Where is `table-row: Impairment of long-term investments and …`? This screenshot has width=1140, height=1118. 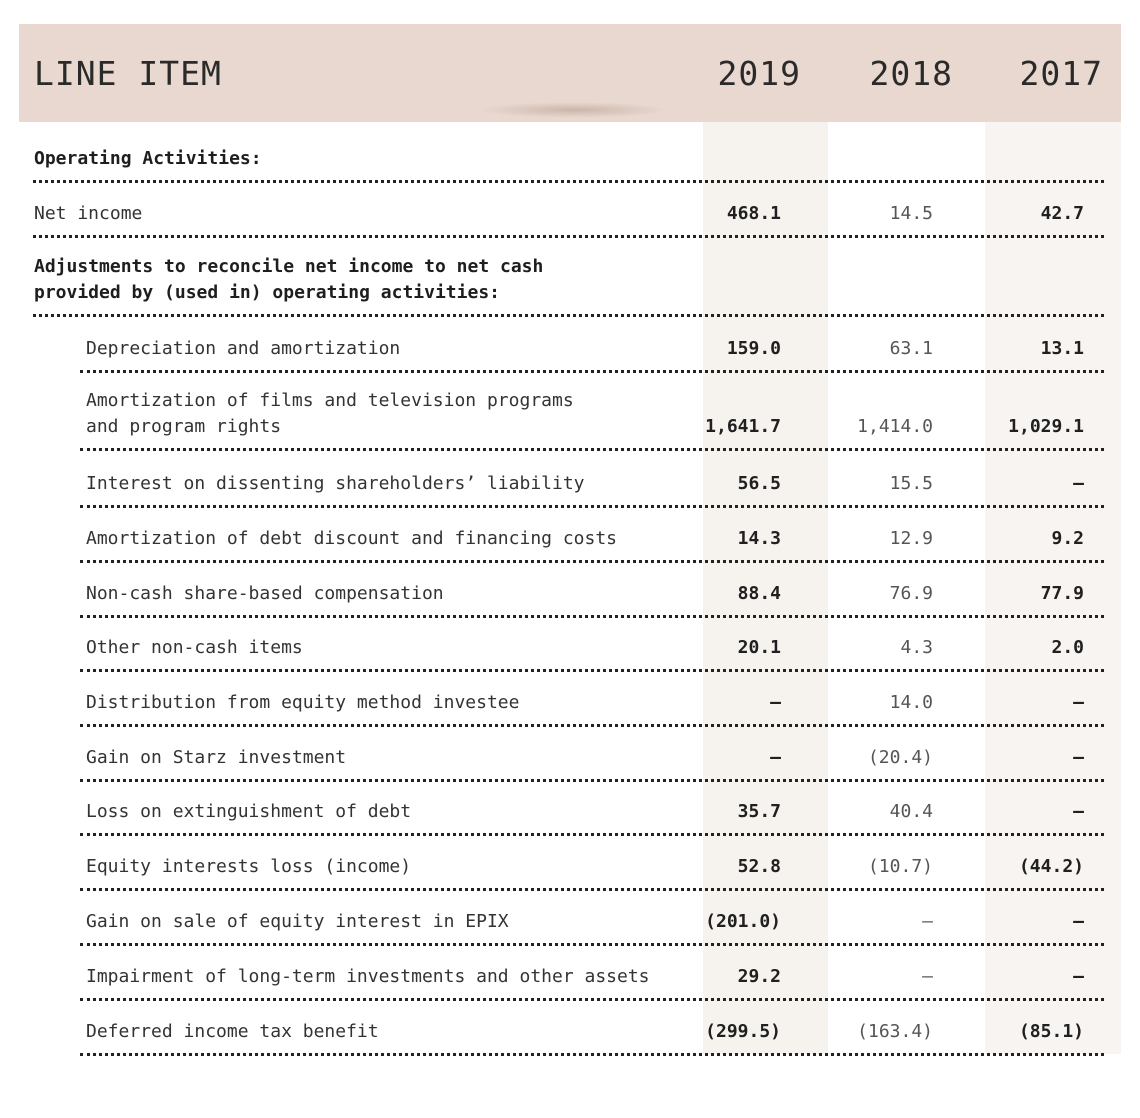 table-row: Impairment of long-term investments and … is located at coordinates (592, 982).